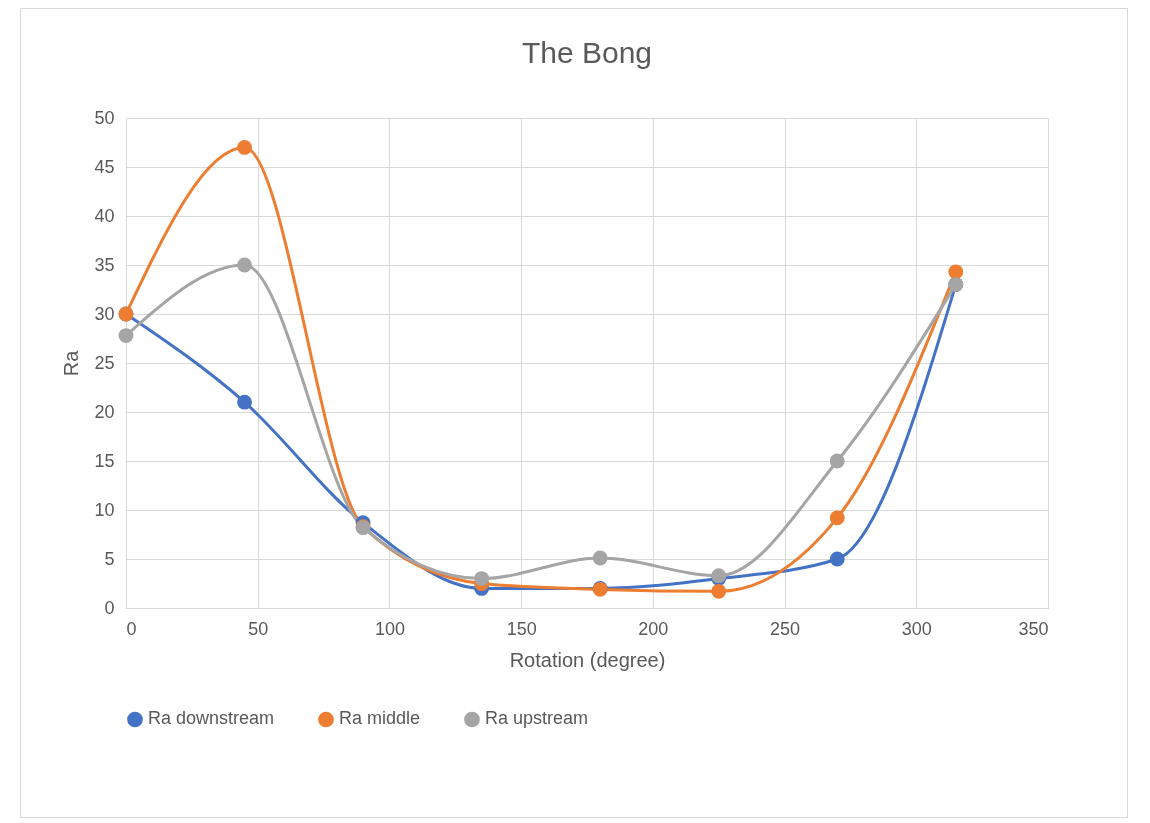 The height and width of the screenshot is (823, 1150). I want to click on y-tick-label: 10, so click(104, 509).